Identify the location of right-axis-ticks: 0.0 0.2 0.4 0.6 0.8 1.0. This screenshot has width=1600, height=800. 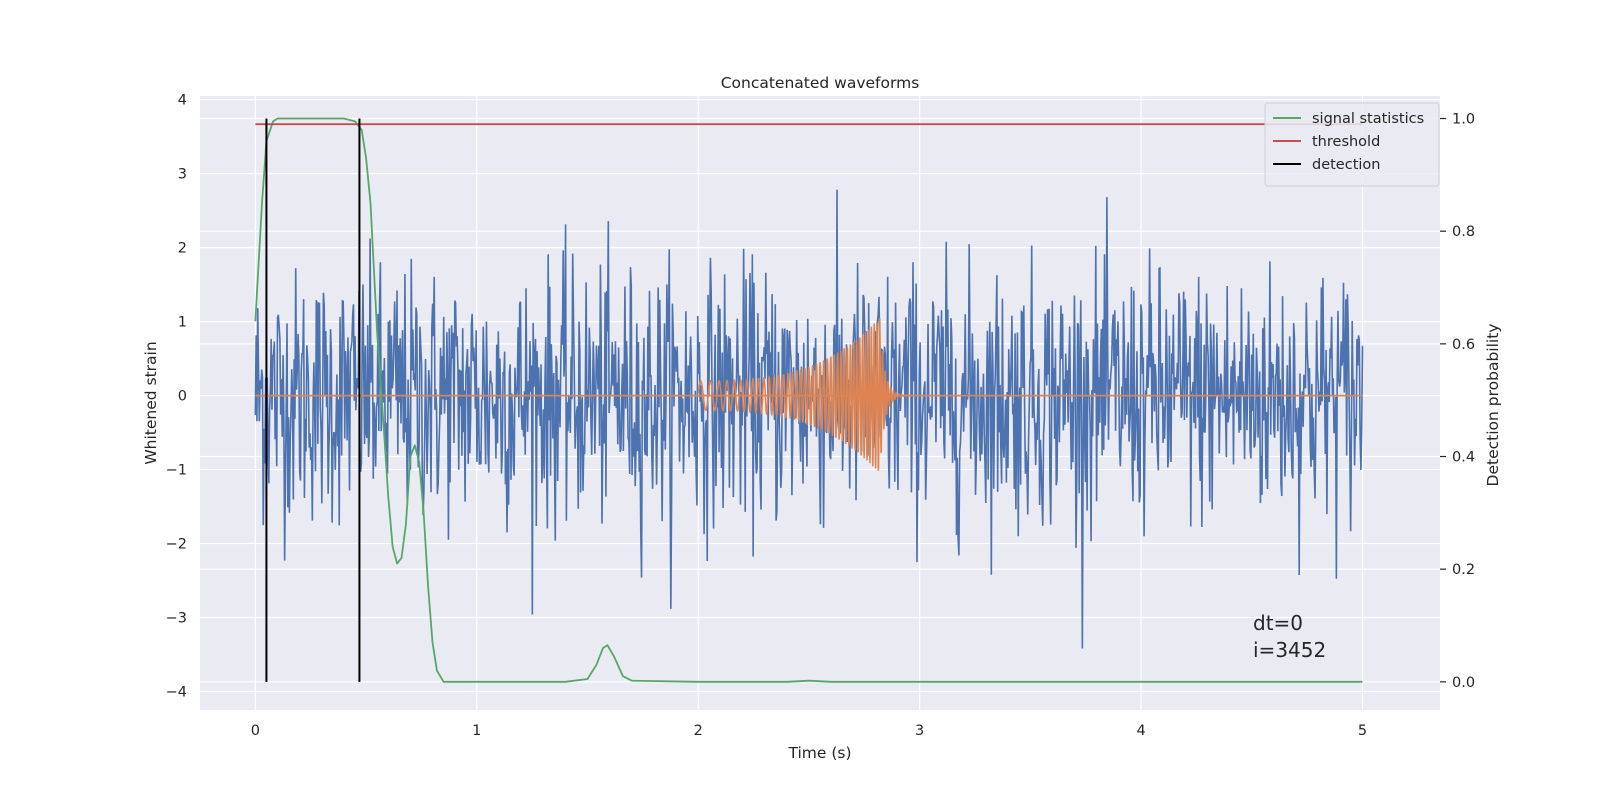
(1457, 401).